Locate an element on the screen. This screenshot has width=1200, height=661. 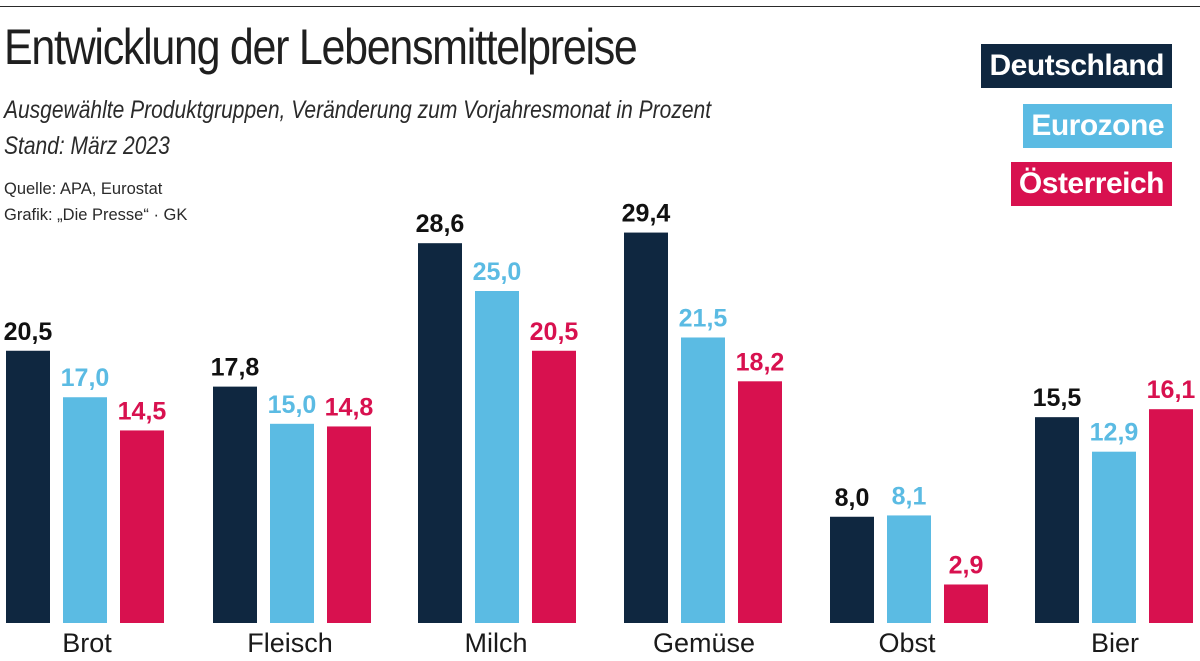
bar-obst-oesterreich is located at coordinates (966, 603).